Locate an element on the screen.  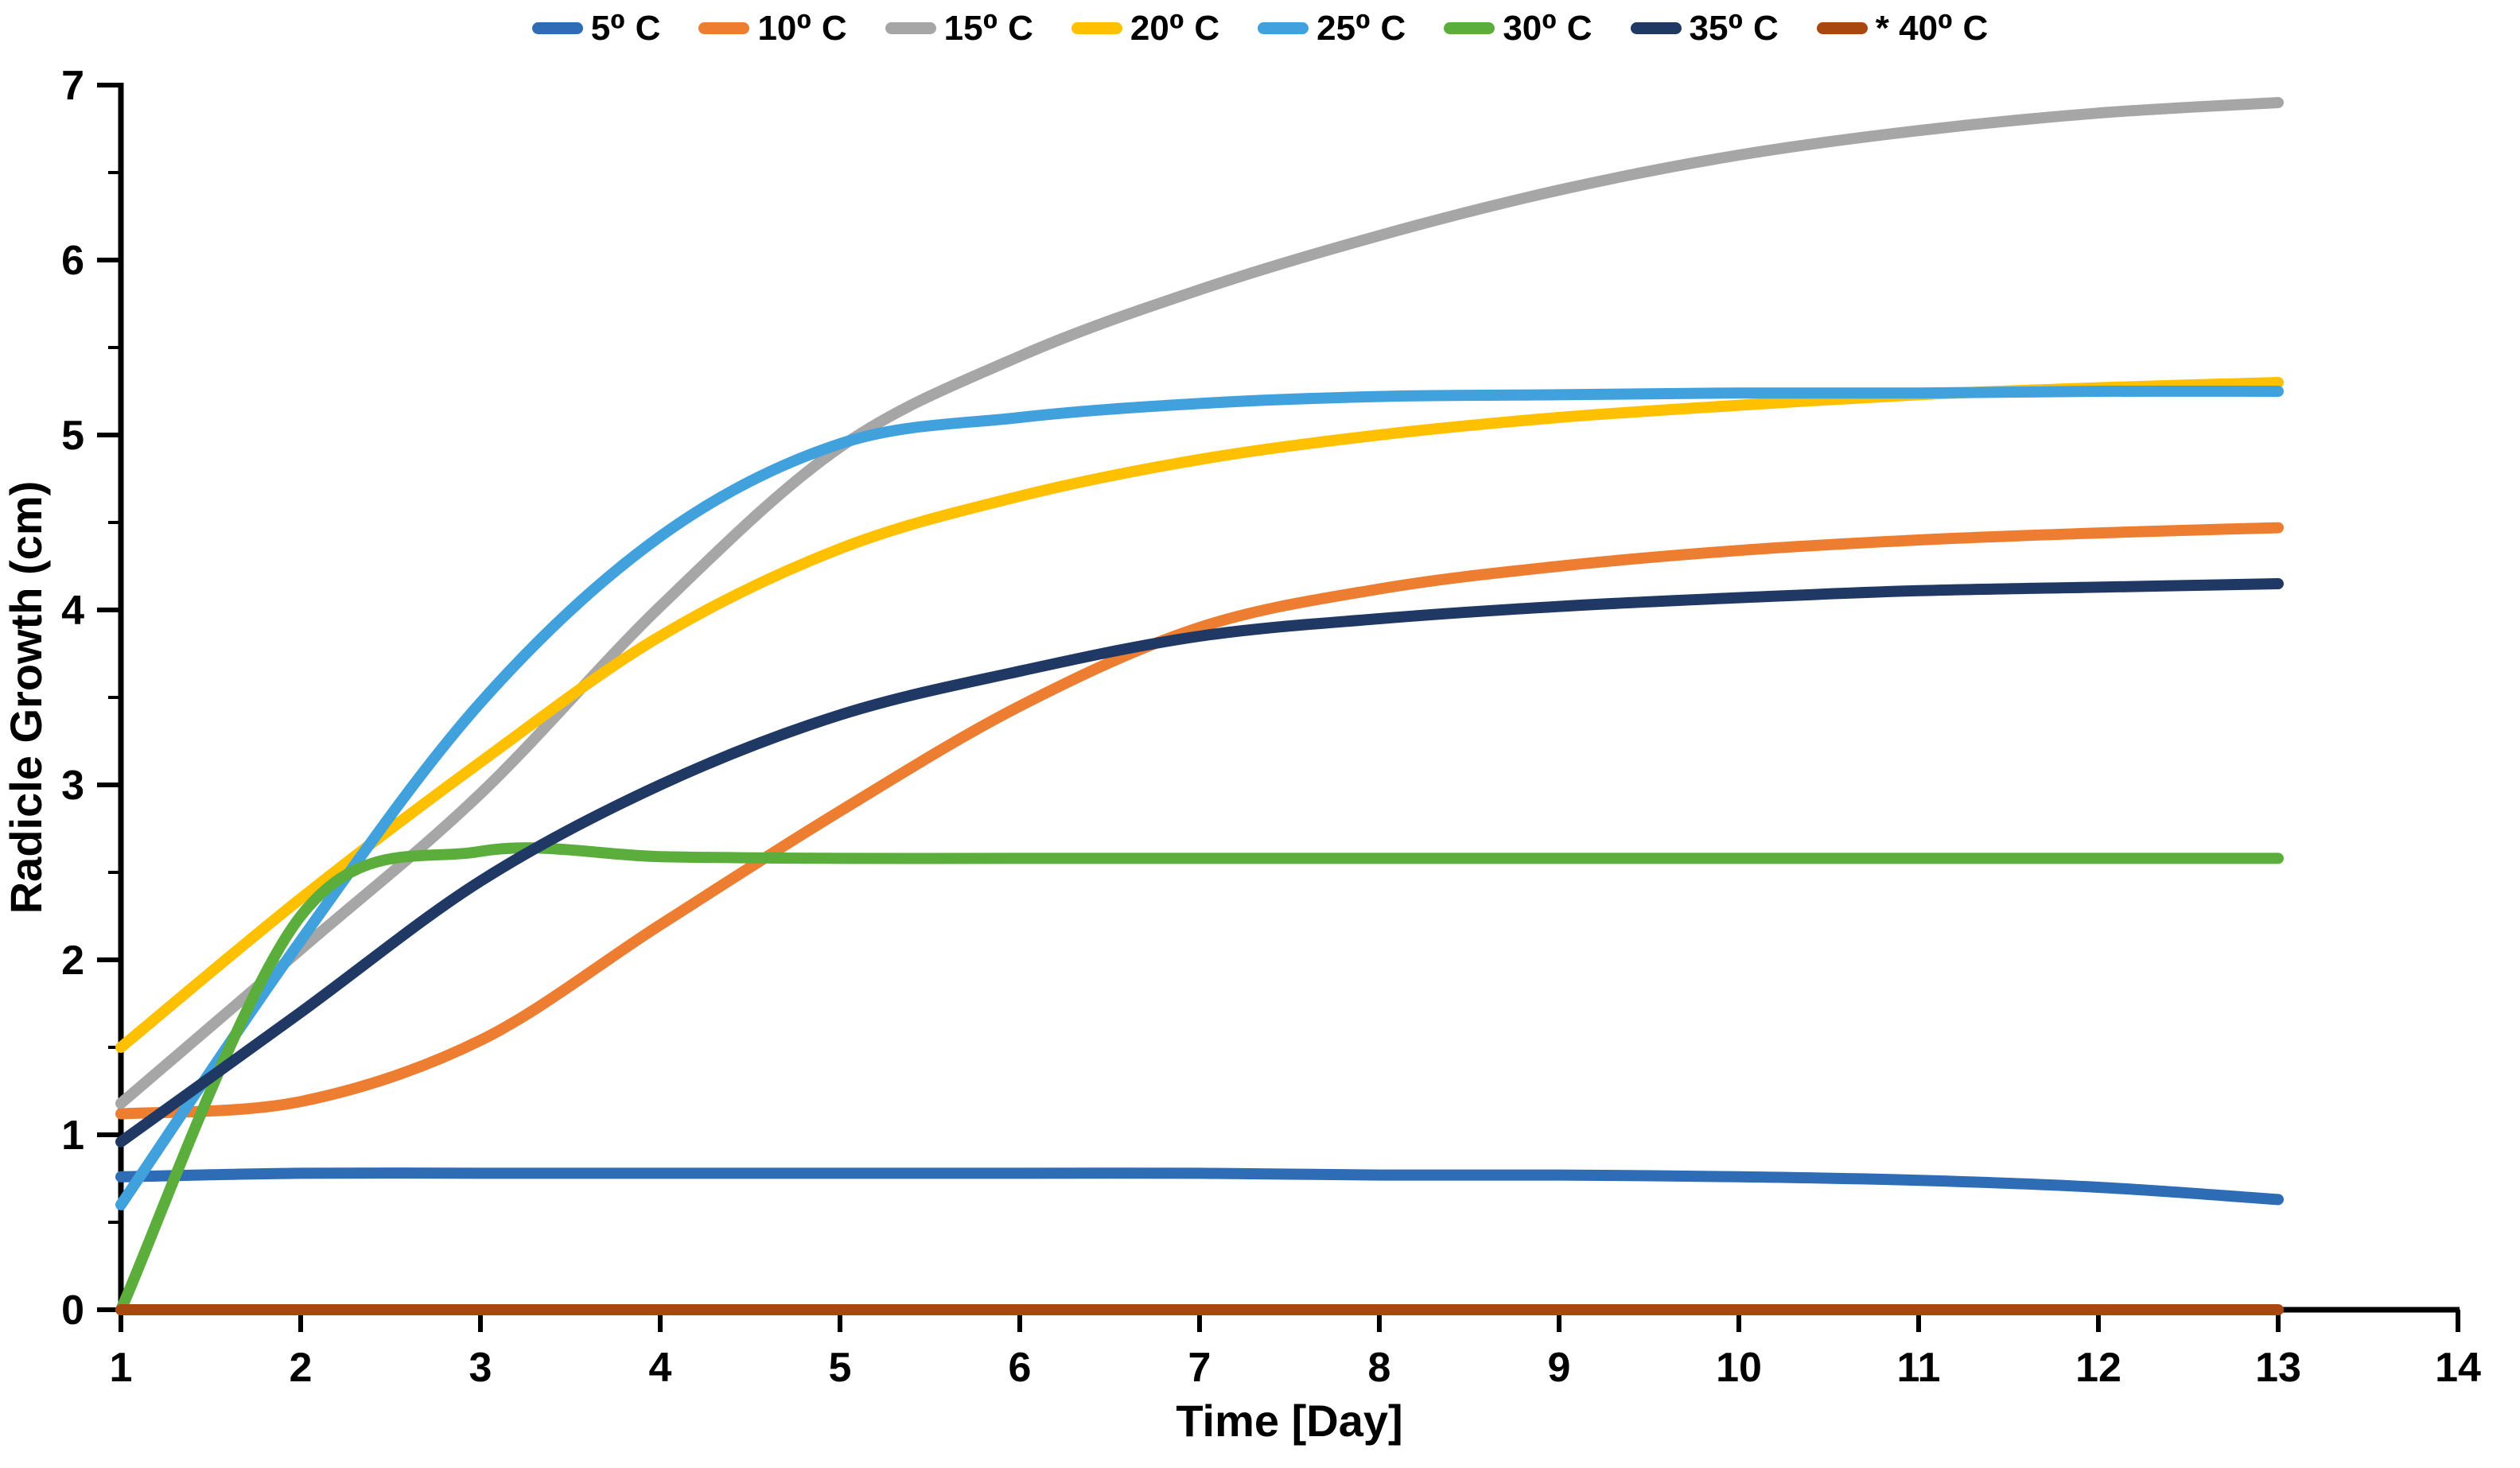
x-tick-label: 5 is located at coordinates (840, 1368).